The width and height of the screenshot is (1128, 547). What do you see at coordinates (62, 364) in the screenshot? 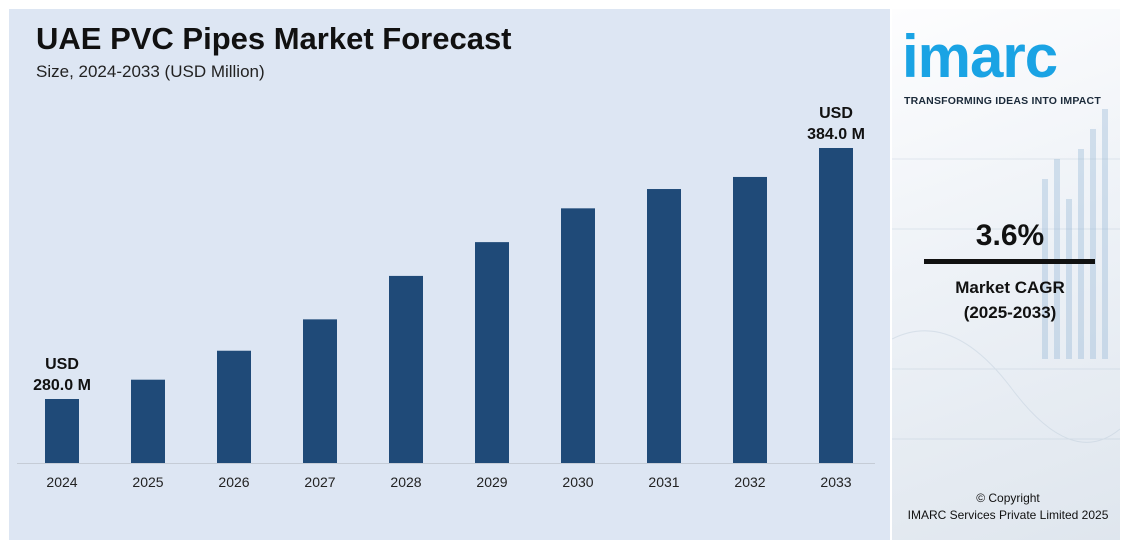
I see `data-label-2024-line1: USD` at bounding box center [62, 364].